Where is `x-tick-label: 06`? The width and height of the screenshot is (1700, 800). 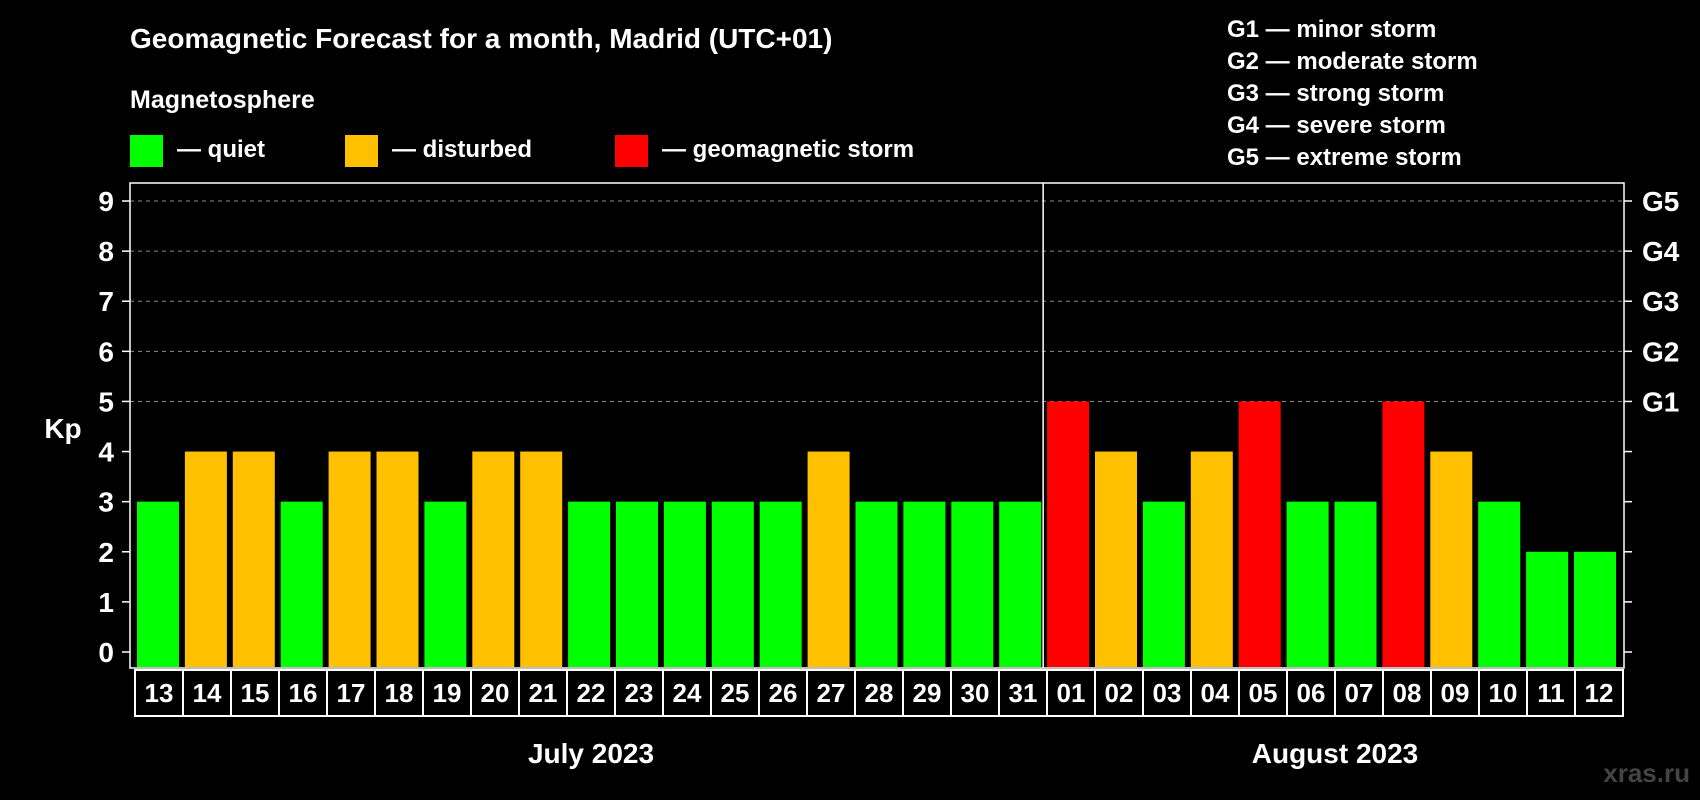
x-tick-label: 06 is located at coordinates (1311, 693).